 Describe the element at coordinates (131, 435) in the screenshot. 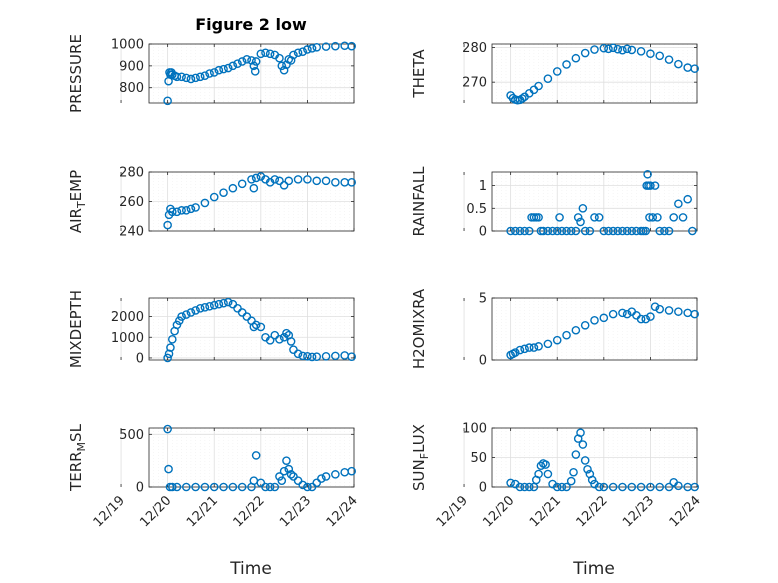

I see `y-tick-label: 500` at that location.